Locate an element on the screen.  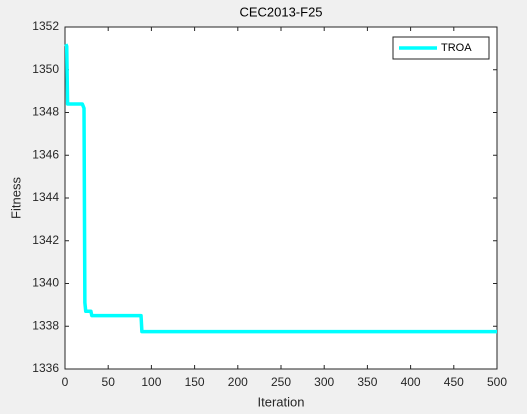
x-axis-label: Iteration is located at coordinates (281, 401).